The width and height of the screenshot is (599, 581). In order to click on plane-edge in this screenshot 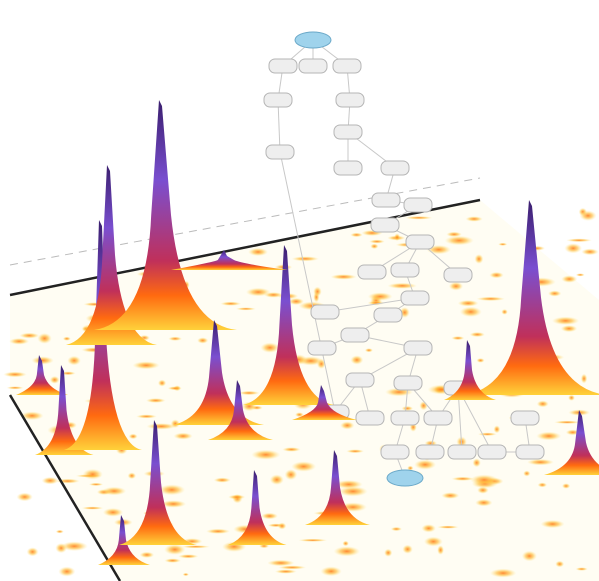, I will do `click(245, 247)`.